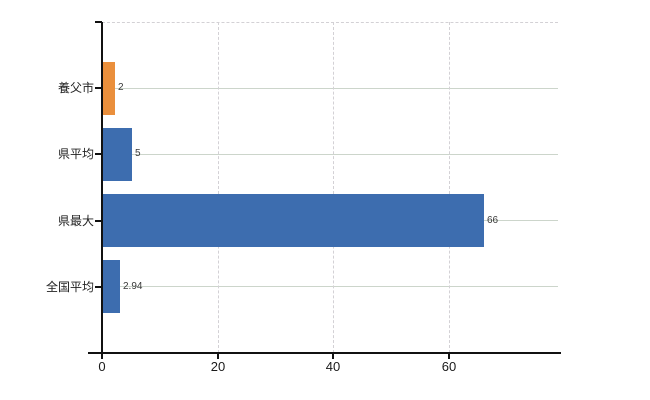 The width and height of the screenshot is (650, 400). Describe the element at coordinates (121, 88) in the screenshot. I see `bar-value-label: 2` at that location.